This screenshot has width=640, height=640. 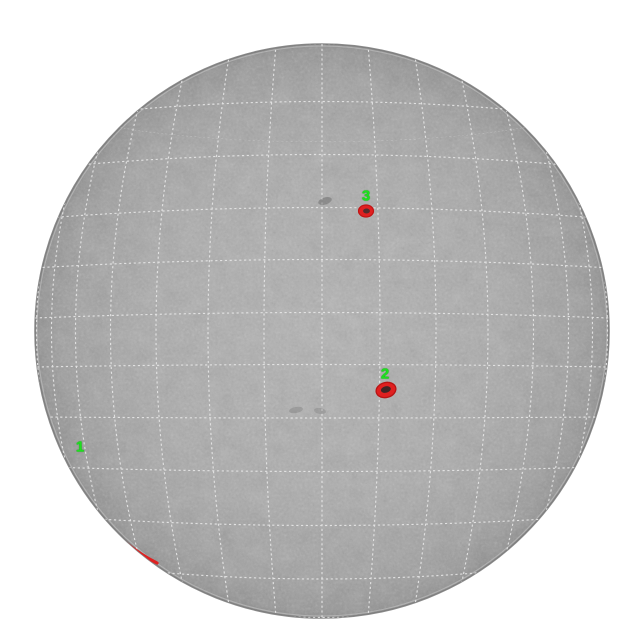 What do you see at coordinates (385, 374) in the screenshot?
I see `filament-label-2: 2` at bounding box center [385, 374].